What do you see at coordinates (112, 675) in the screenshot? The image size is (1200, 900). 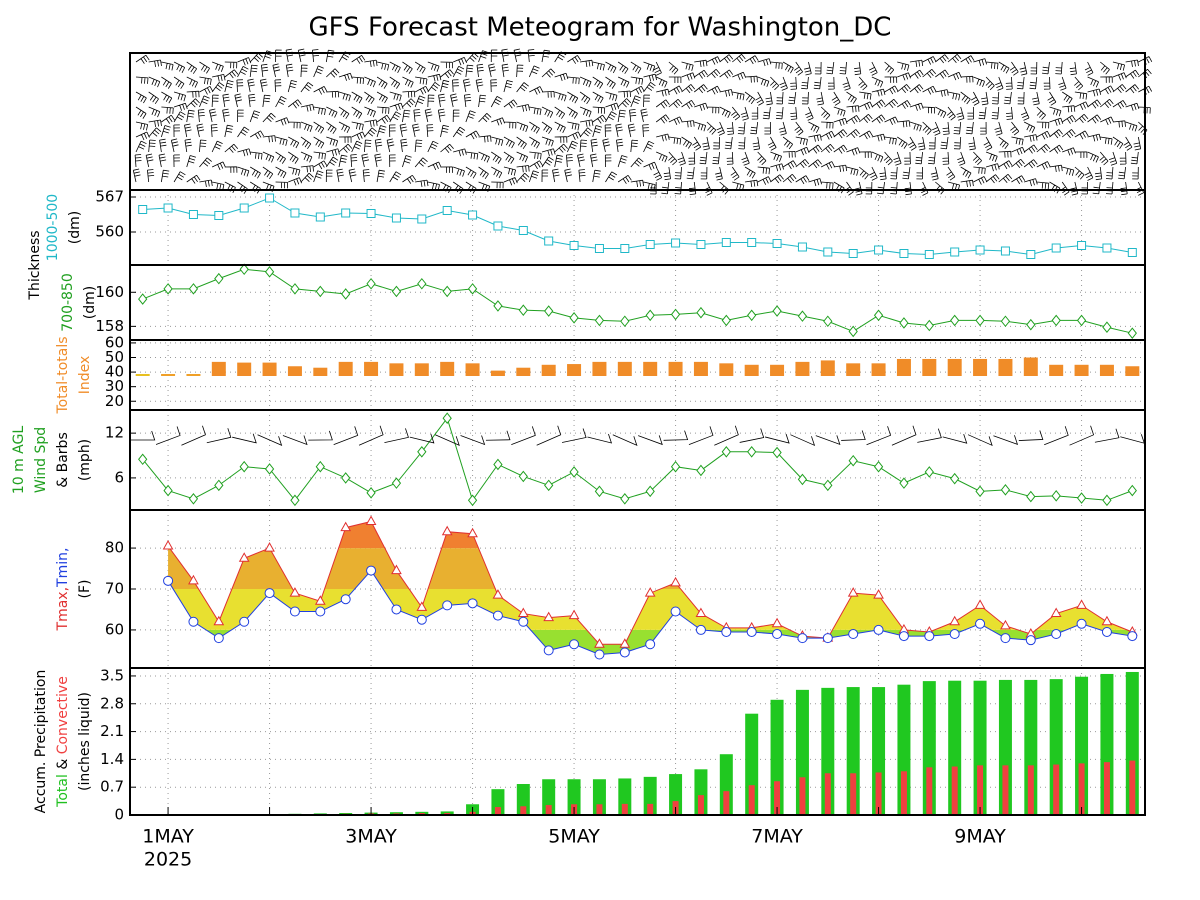 I see `y-tick-label: 3.5` at bounding box center [112, 675].